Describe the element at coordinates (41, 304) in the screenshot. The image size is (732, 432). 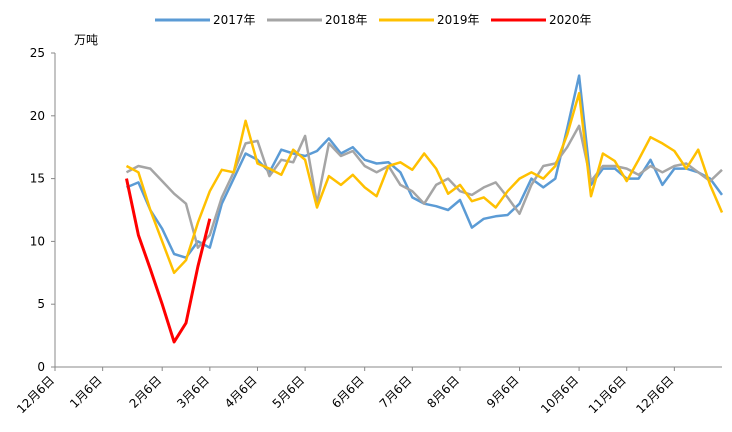
I see `y-tick-label: 5` at that location.